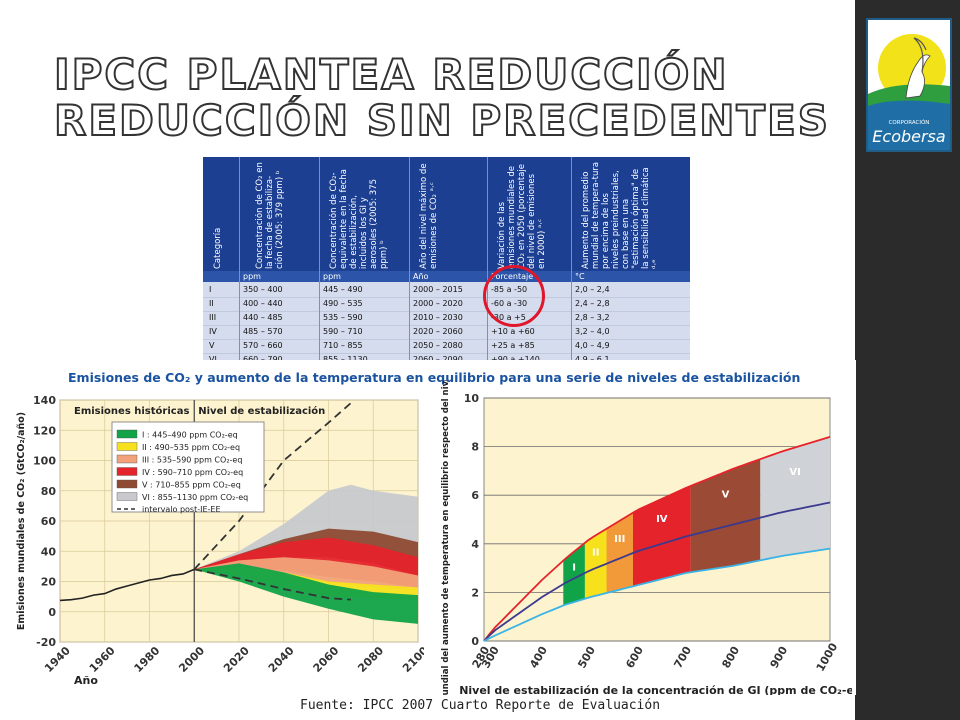 This screenshot has height=720, width=960. I want to click on x-tick-label: 600, so click(634, 657).